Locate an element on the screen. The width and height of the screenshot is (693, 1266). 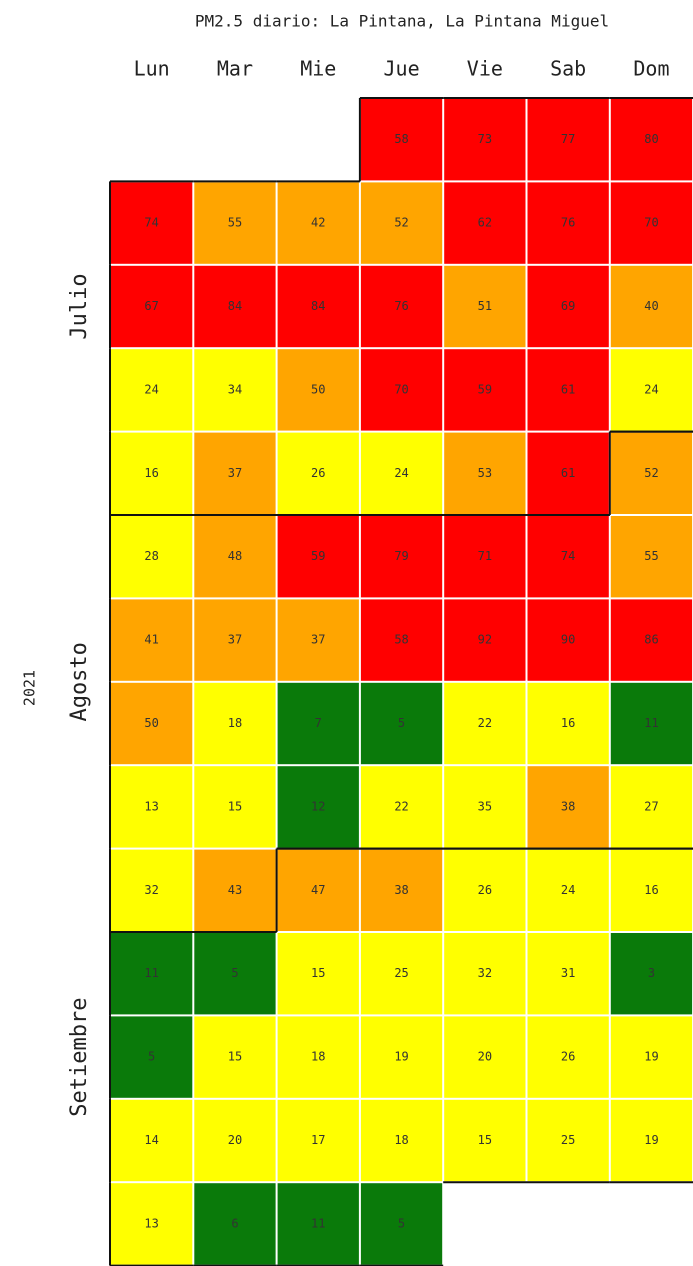
cell-label: 6 is located at coordinates (234, 1223).